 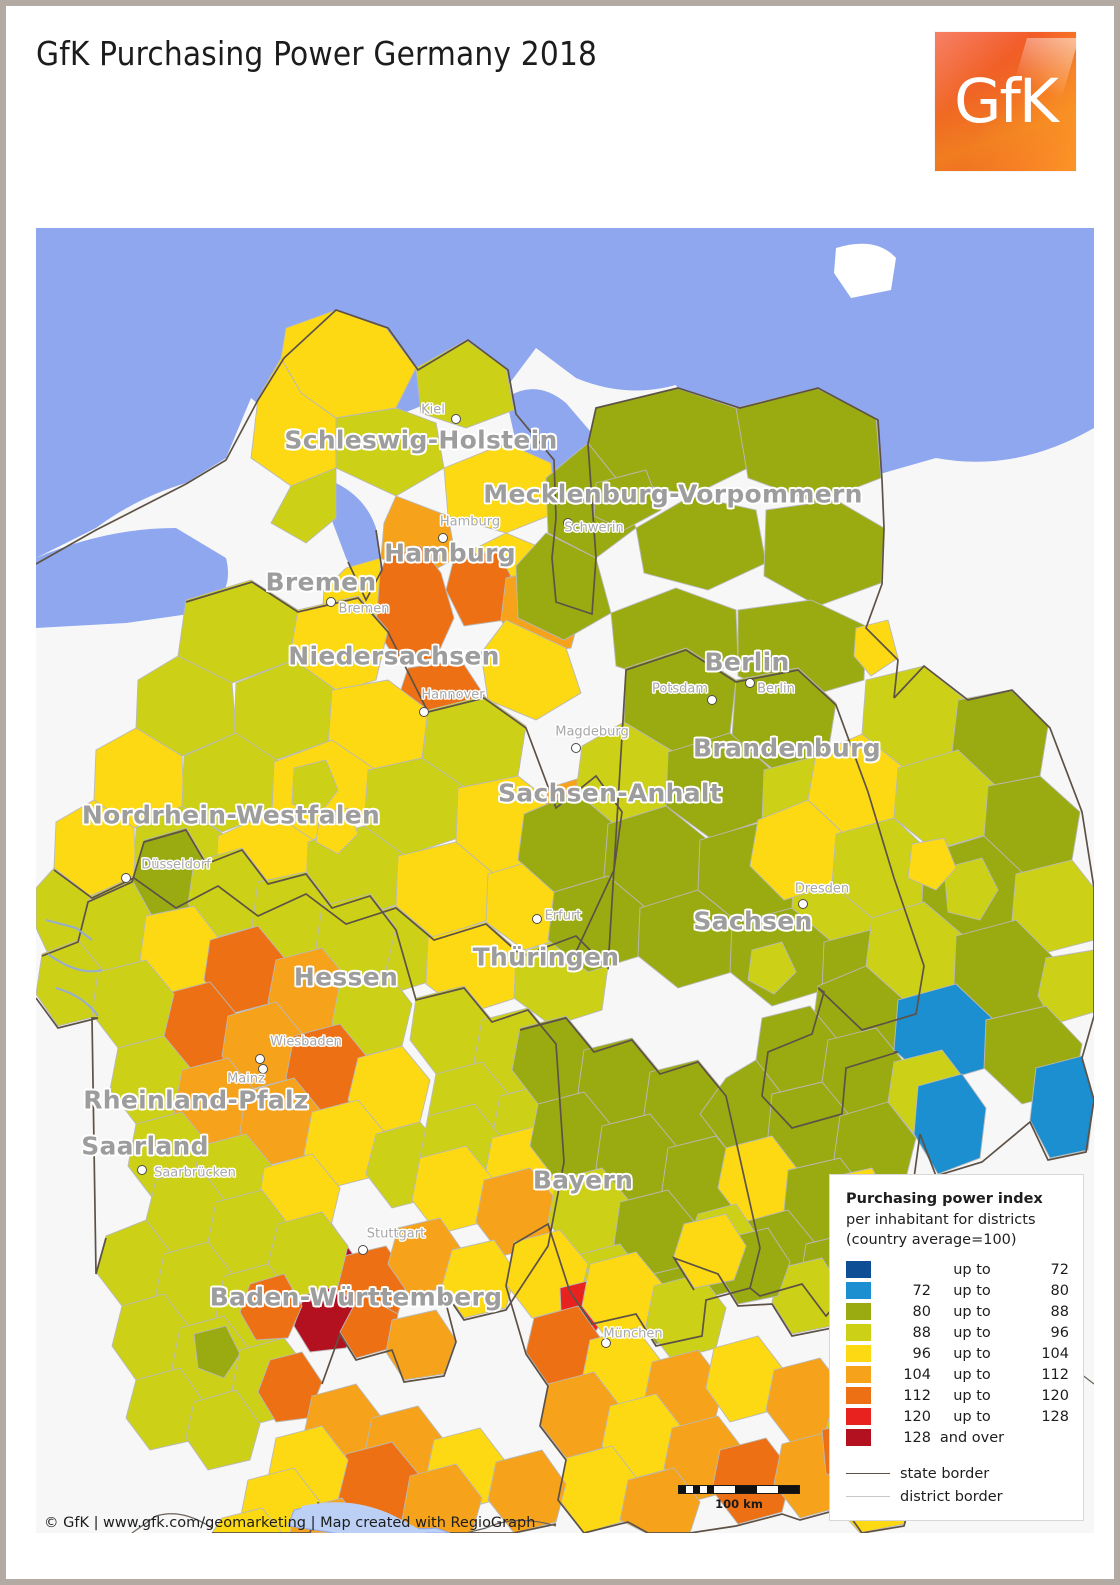 I want to click on state-nordrhein-westfalen, so click(x=242, y=1035).